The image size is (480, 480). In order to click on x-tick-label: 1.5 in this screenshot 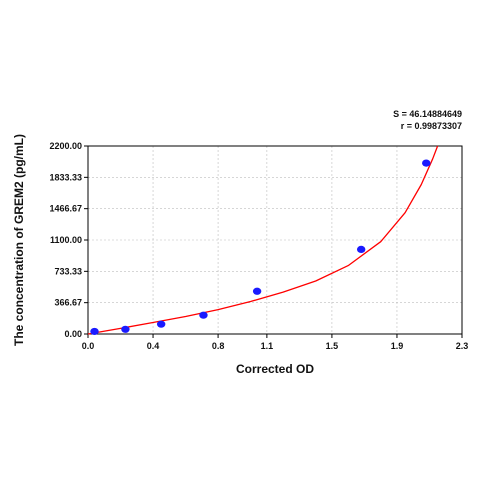, I will do `click(332, 346)`.